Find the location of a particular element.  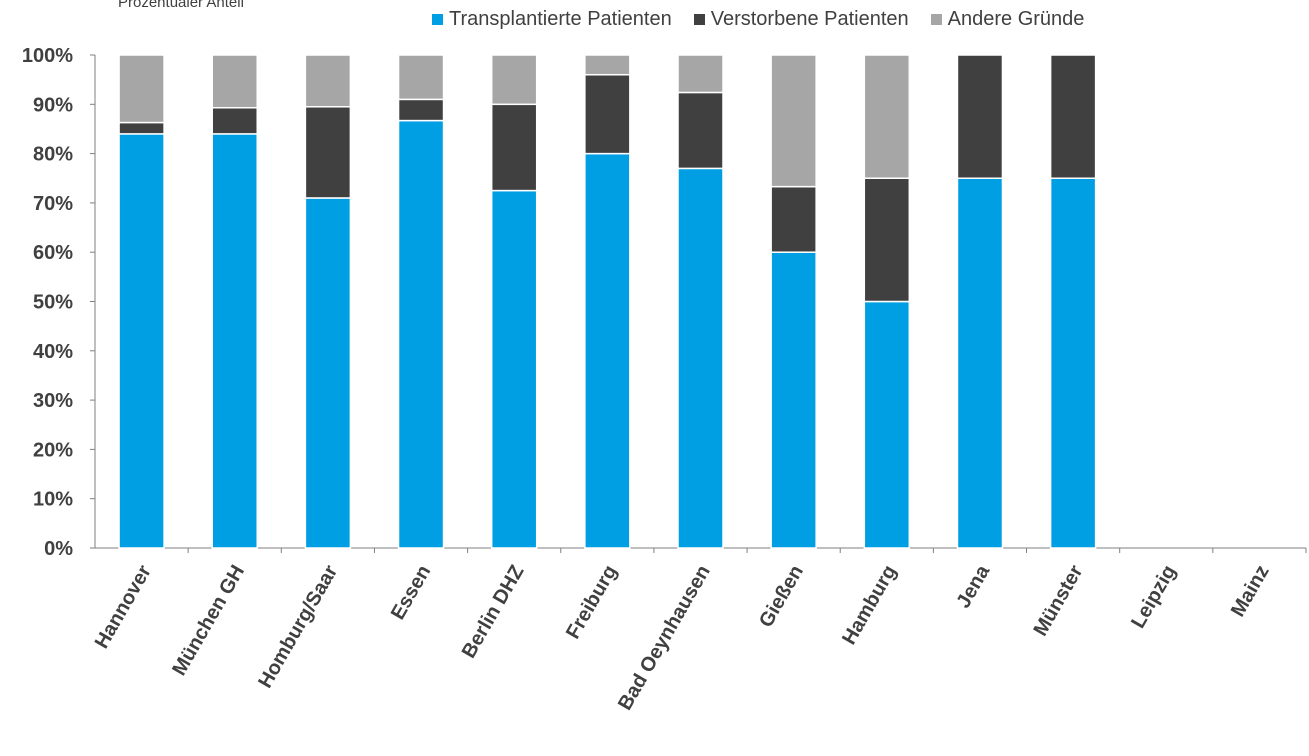

legend-item-andere: Andere Gründe is located at coordinates (1007, 19).